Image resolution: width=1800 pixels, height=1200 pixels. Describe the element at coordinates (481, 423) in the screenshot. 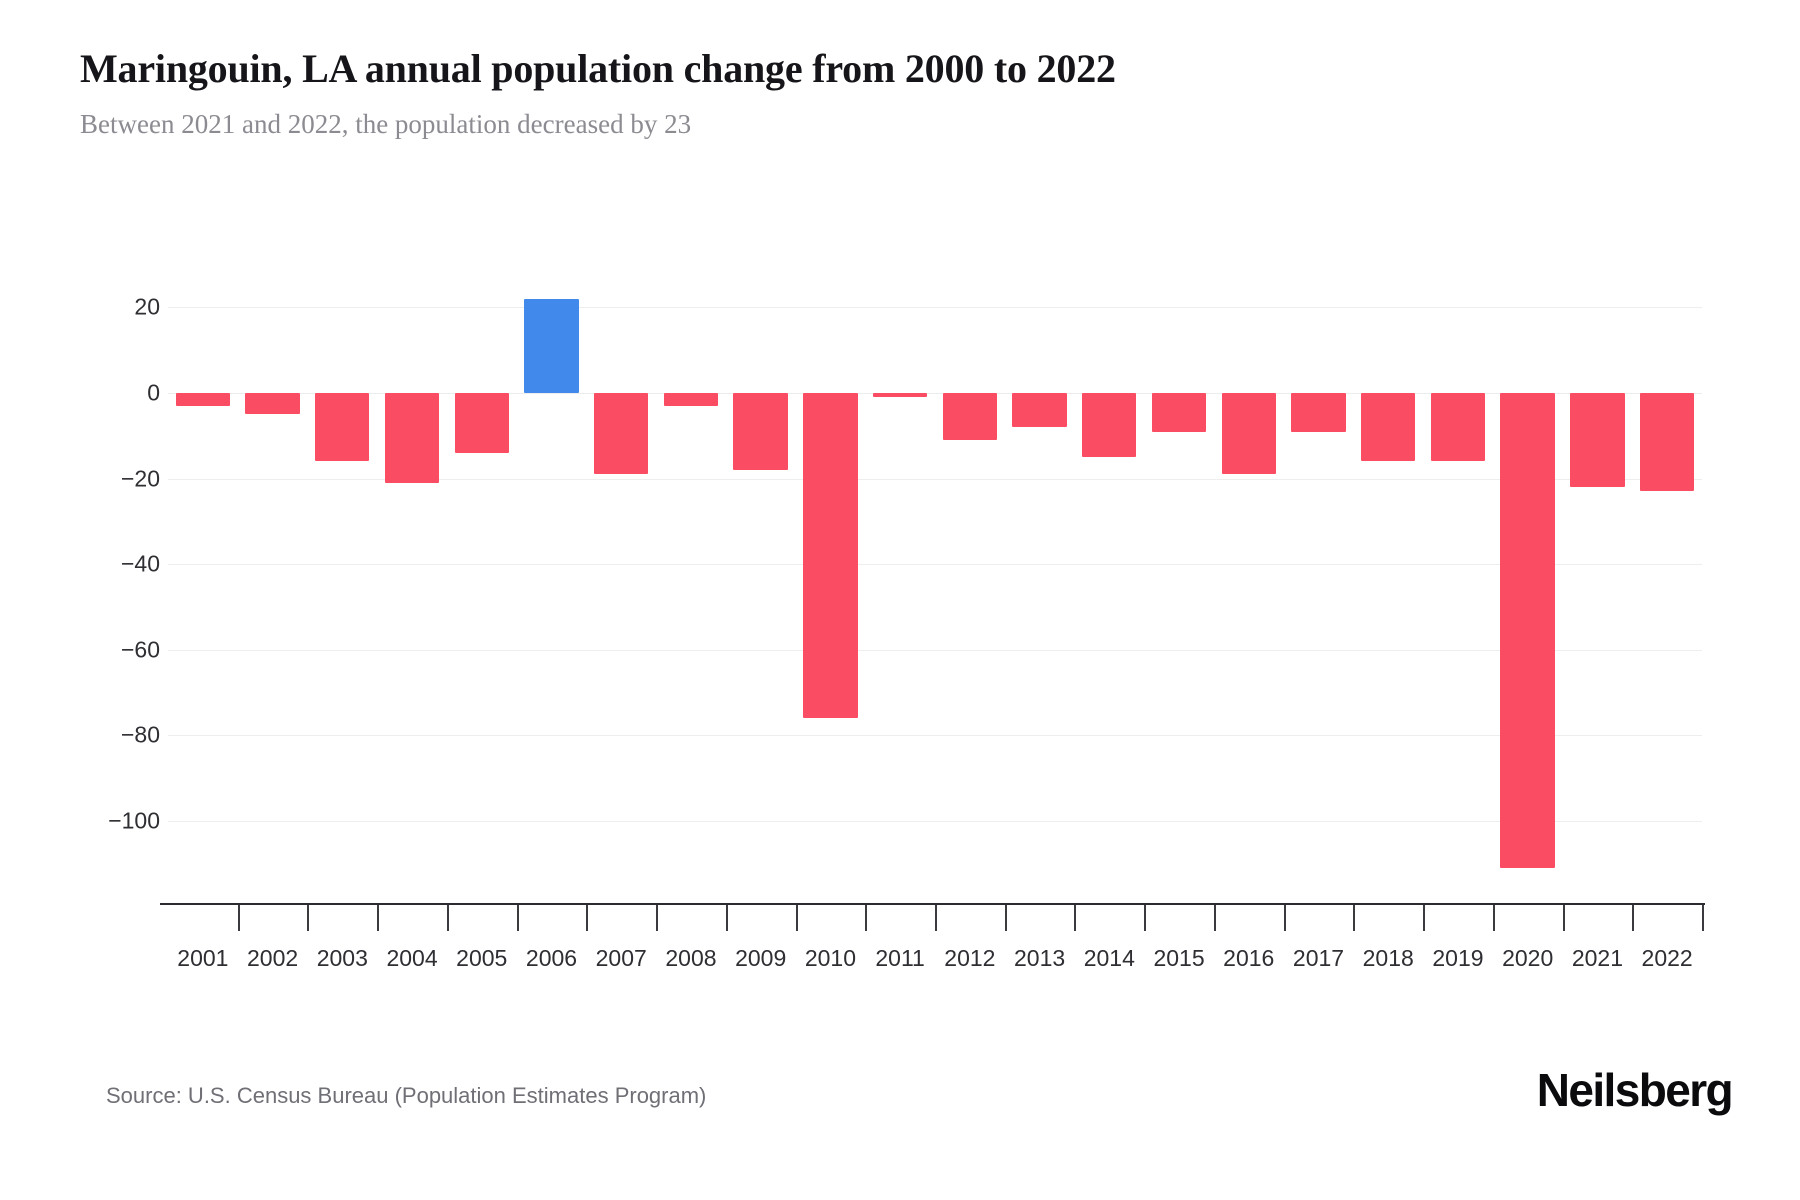

I see `bar-2005` at that location.